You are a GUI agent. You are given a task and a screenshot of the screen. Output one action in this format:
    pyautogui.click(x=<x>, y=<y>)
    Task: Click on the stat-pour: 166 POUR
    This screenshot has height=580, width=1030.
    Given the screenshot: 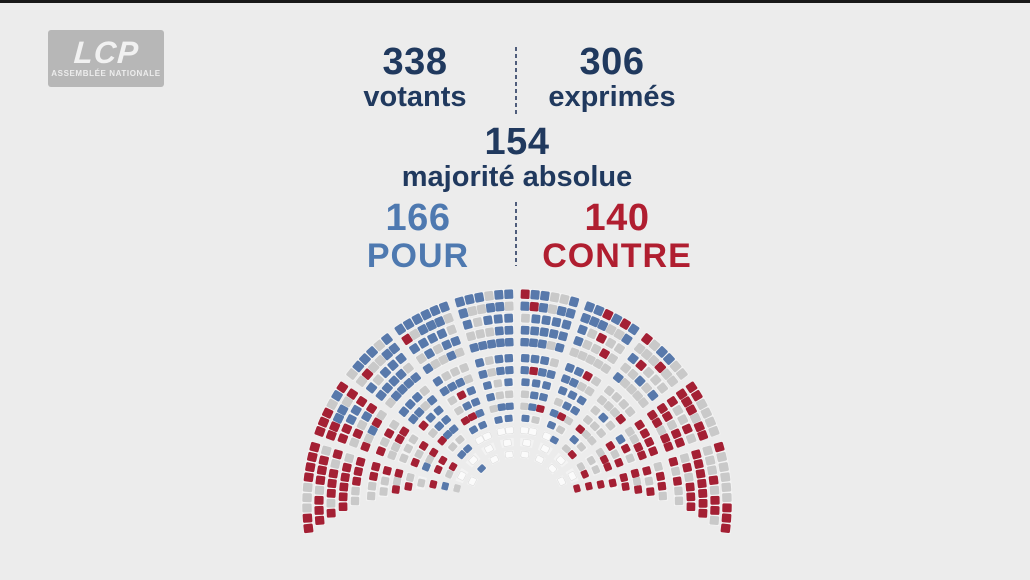 What is the action you would take?
    pyautogui.click(x=418, y=236)
    